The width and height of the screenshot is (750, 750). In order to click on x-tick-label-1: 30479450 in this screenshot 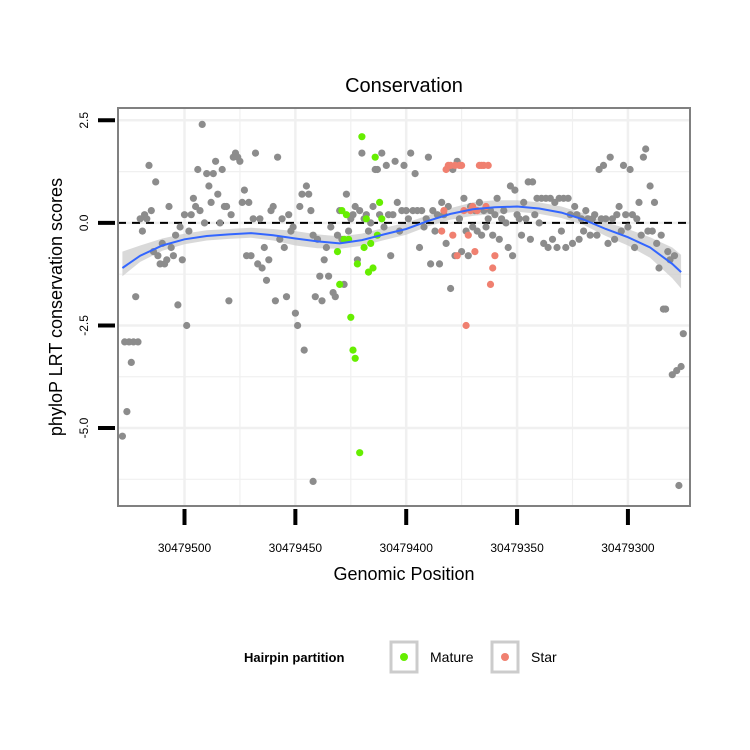, I will do `click(296, 548)`.